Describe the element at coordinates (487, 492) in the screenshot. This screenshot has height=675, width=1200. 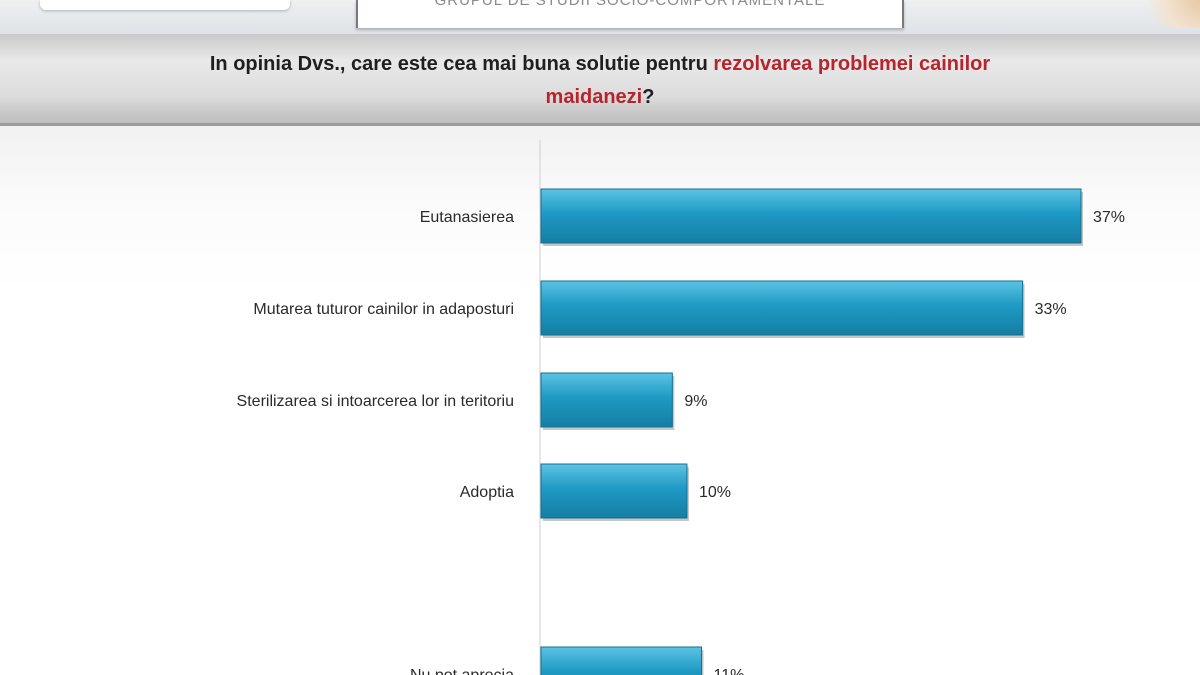
I see `category-label: Adoptia` at that location.